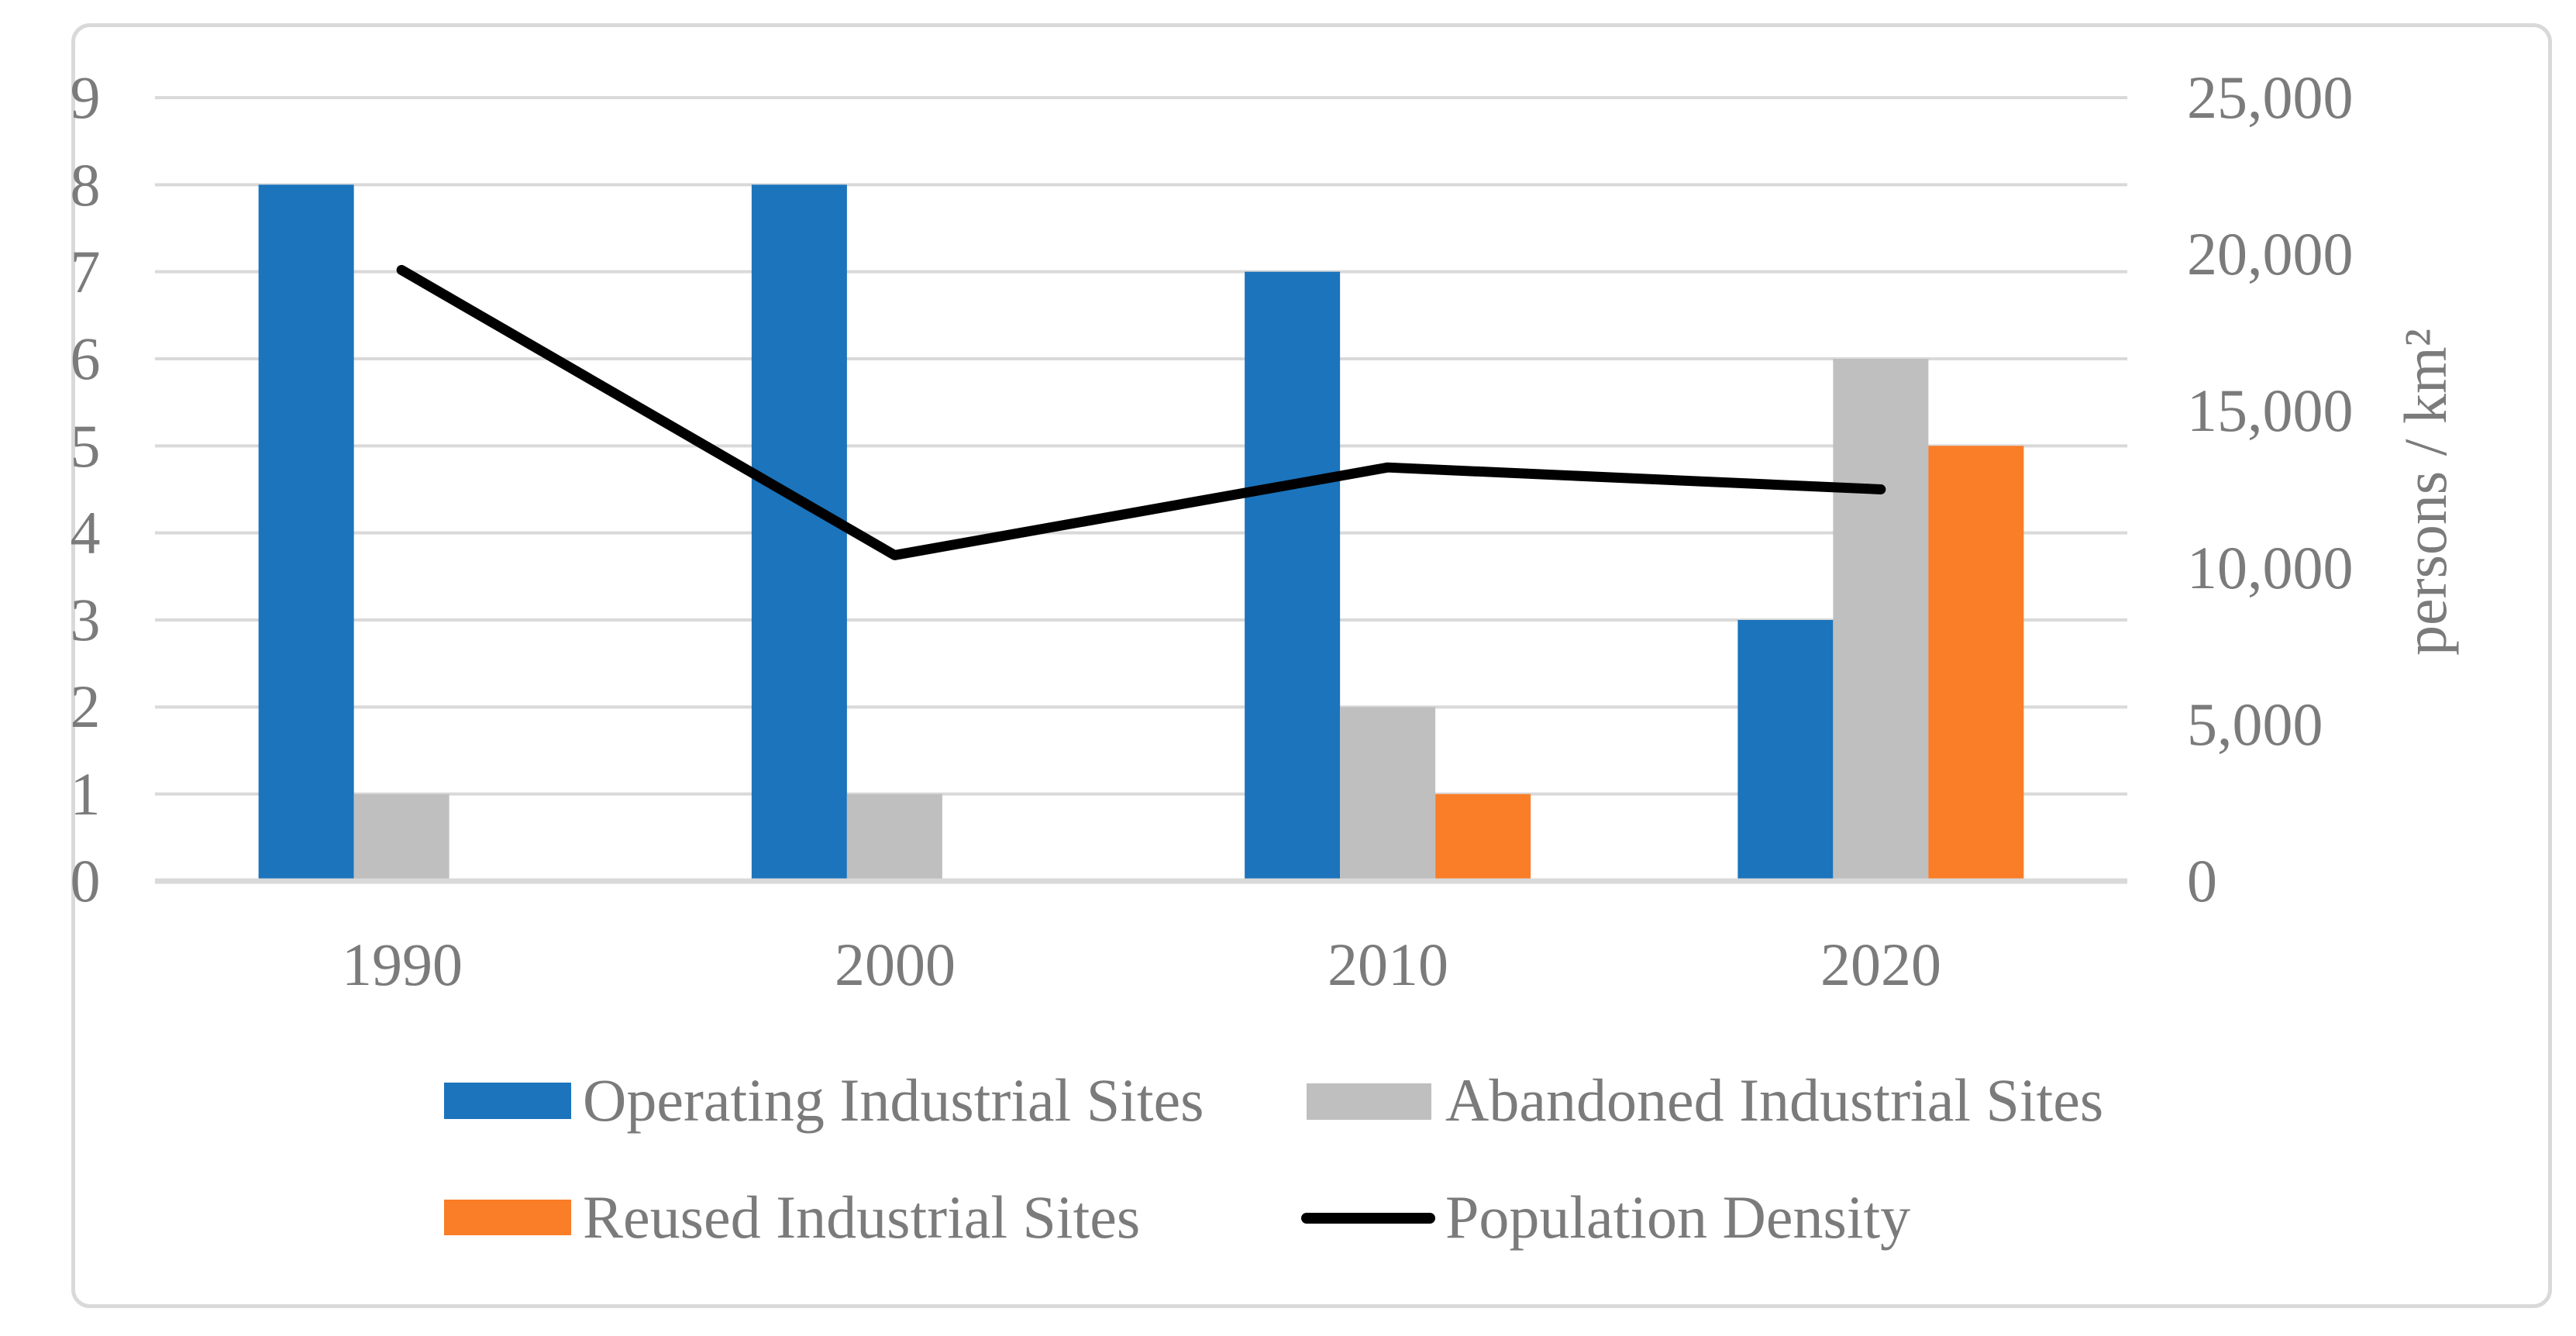 This screenshot has width=2576, height=1336. What do you see at coordinates (85, 446) in the screenshot?
I see `left-axis-tick: 5` at bounding box center [85, 446].